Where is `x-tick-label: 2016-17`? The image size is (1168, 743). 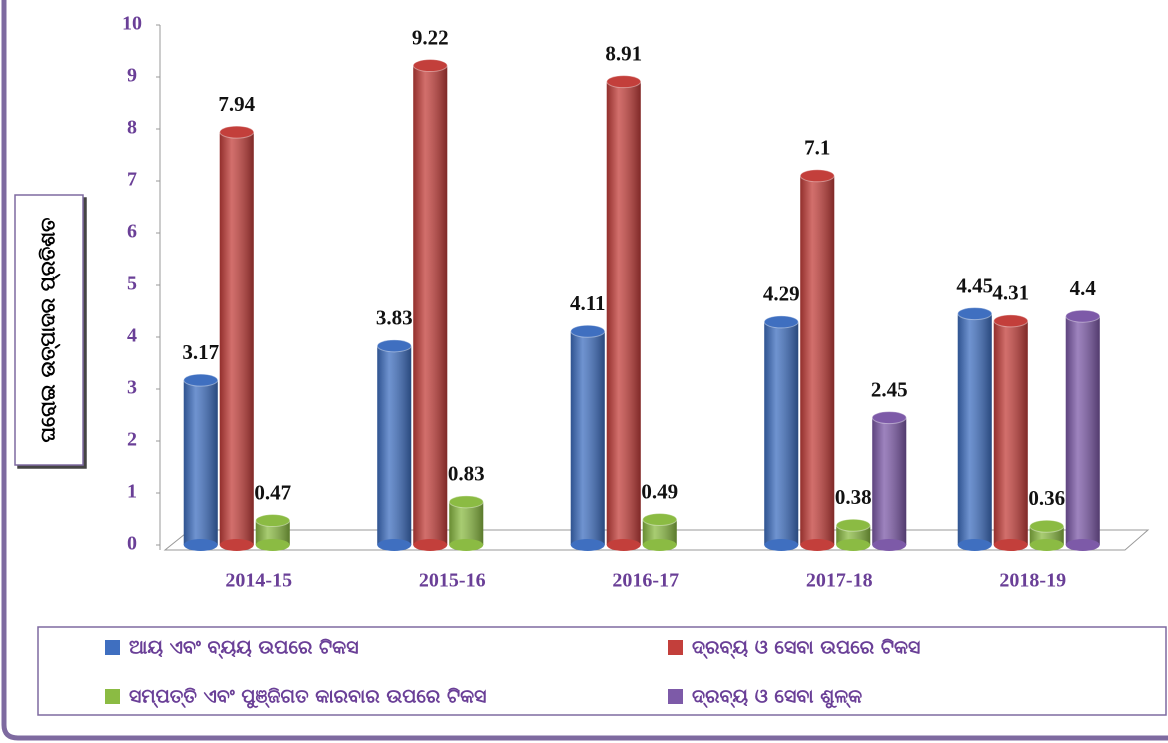 x-tick-label: 2016-17 is located at coordinates (645, 581).